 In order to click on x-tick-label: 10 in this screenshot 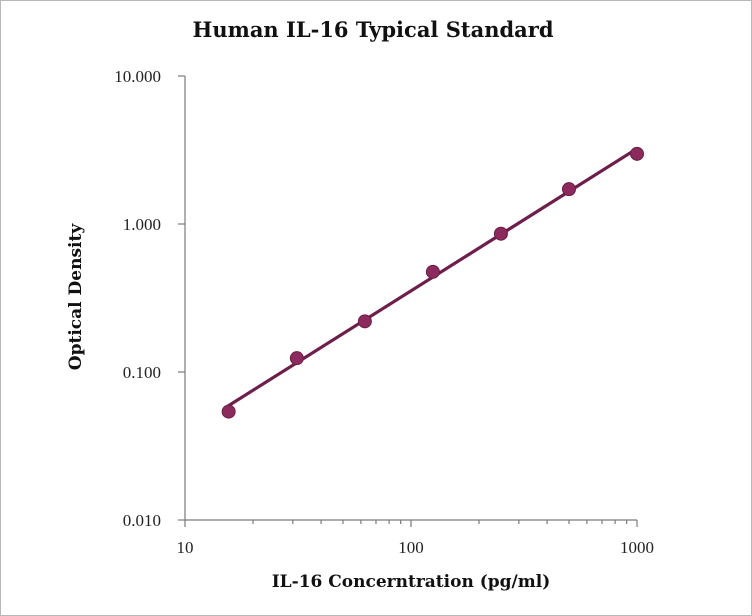, I will do `click(185, 547)`.